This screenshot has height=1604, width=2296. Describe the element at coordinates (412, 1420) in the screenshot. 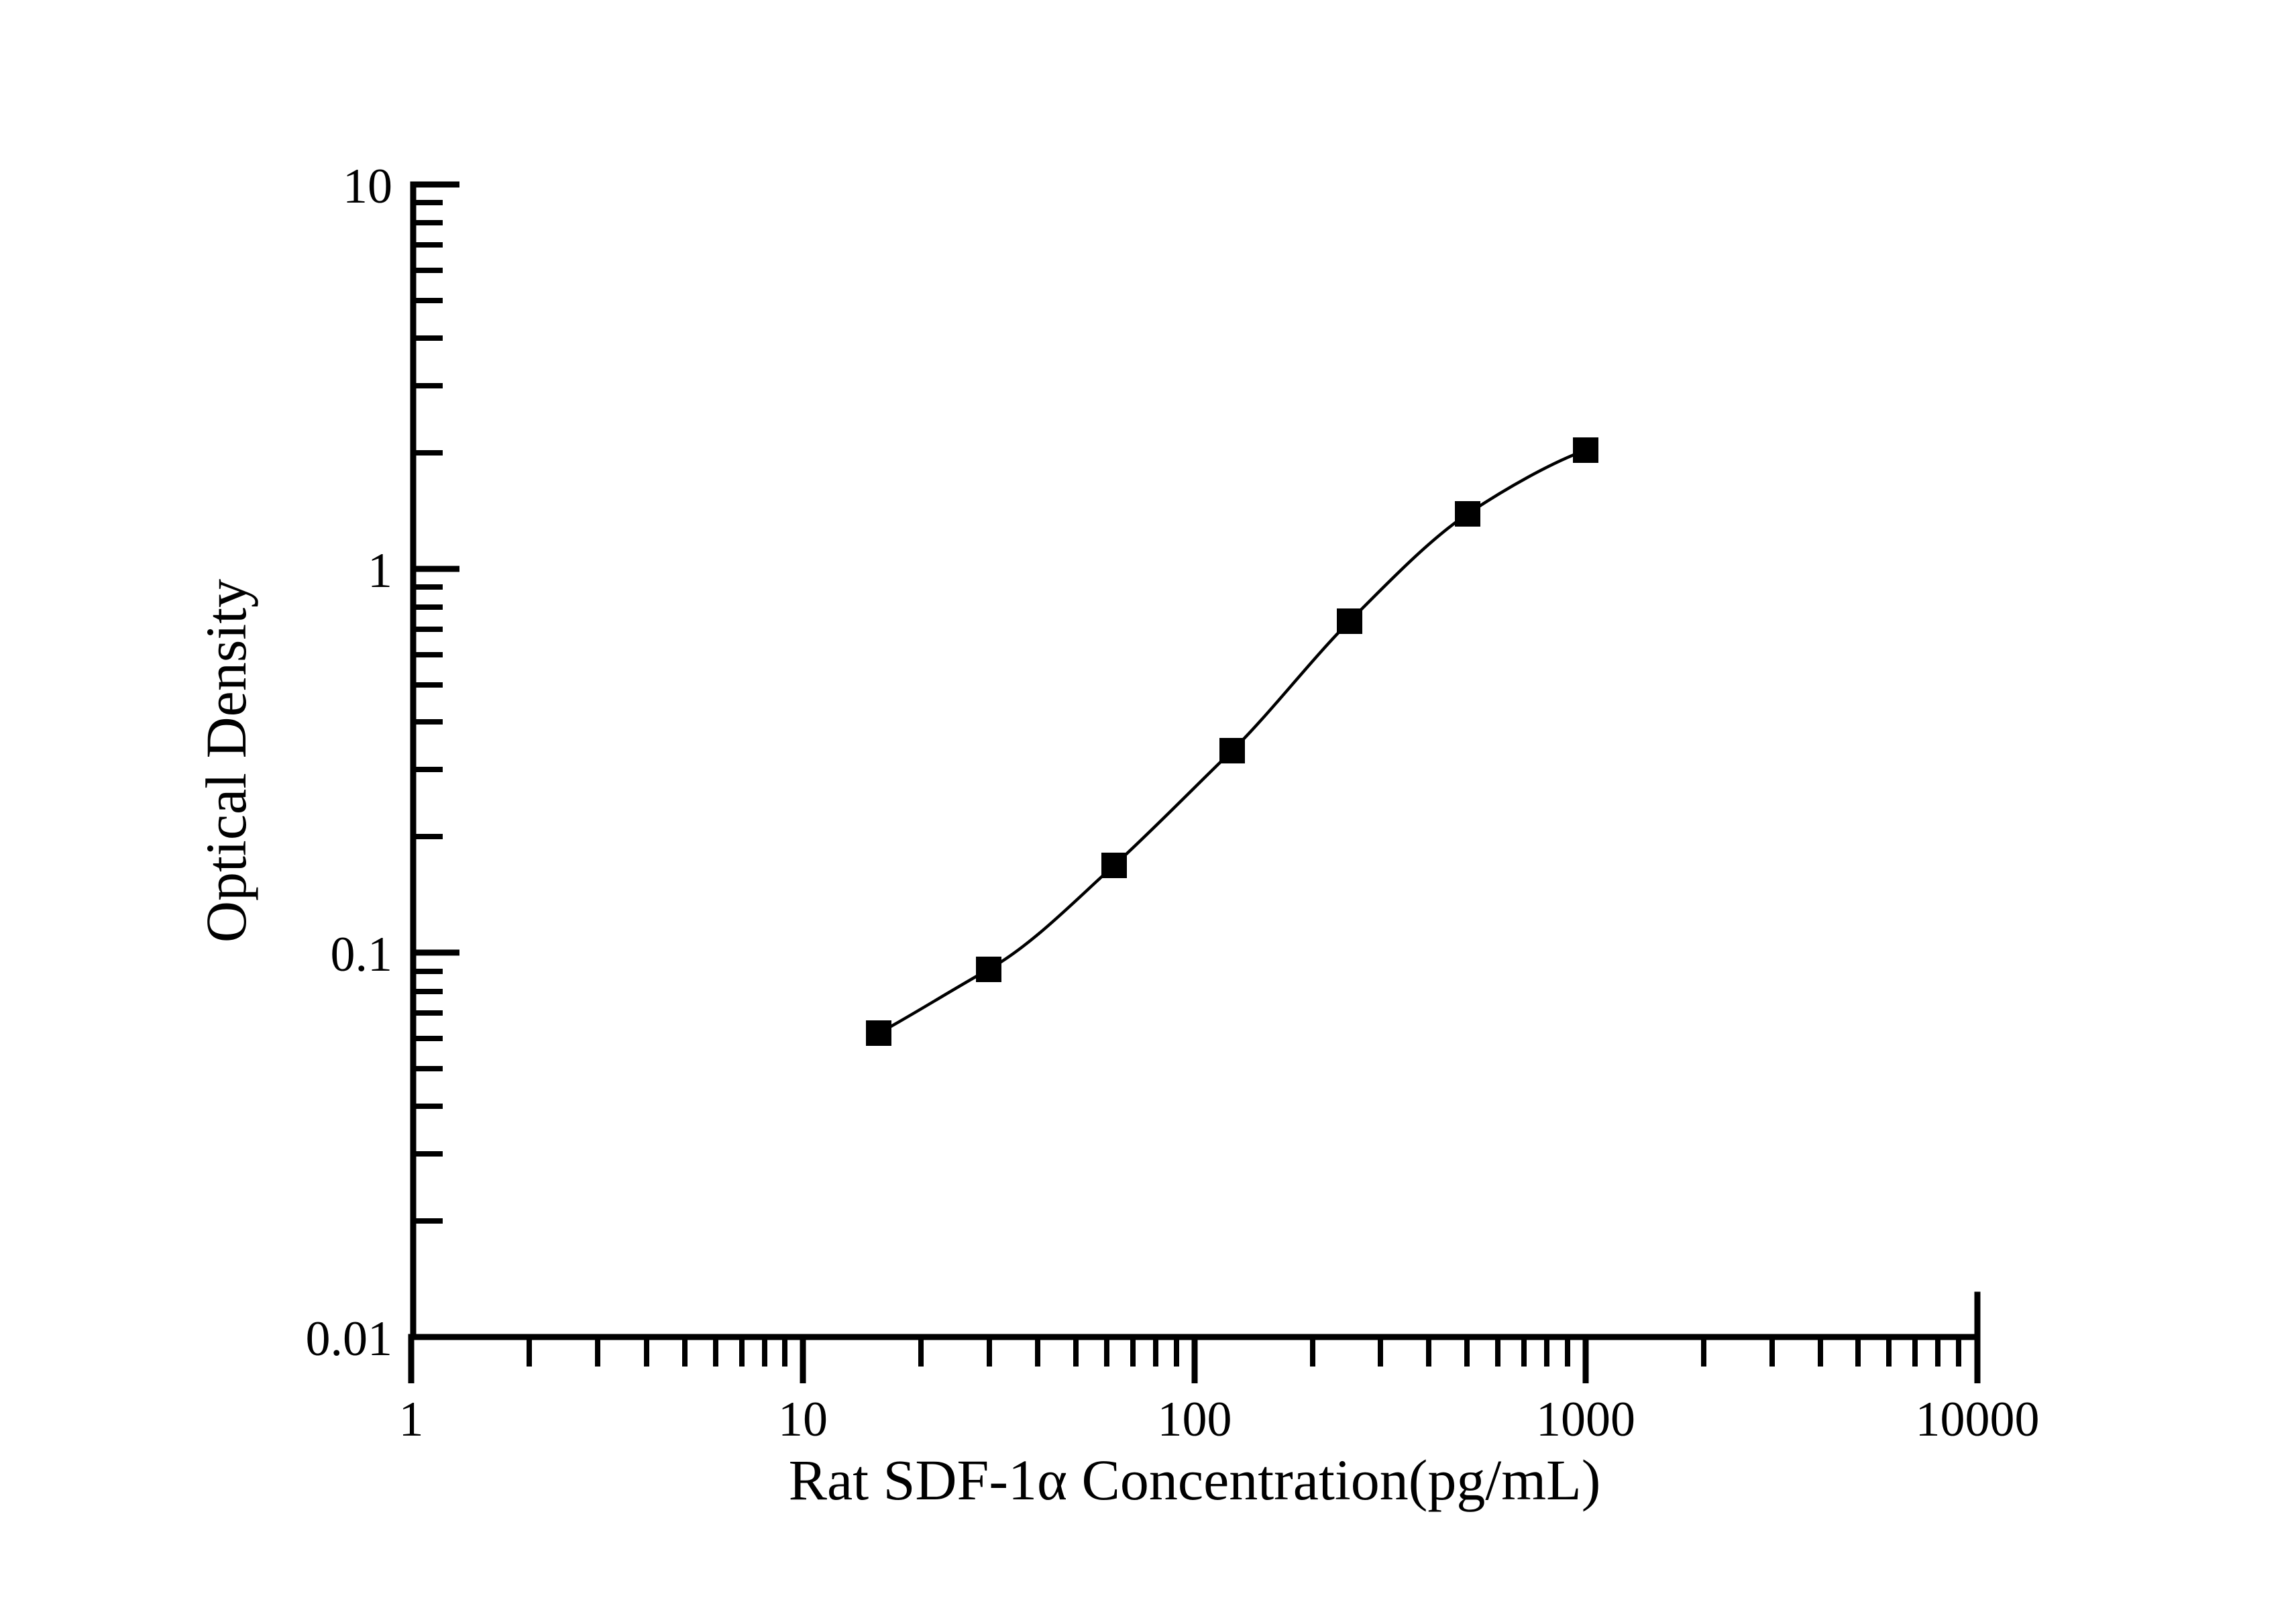

I see `x-tick-label-1: 1` at that location.